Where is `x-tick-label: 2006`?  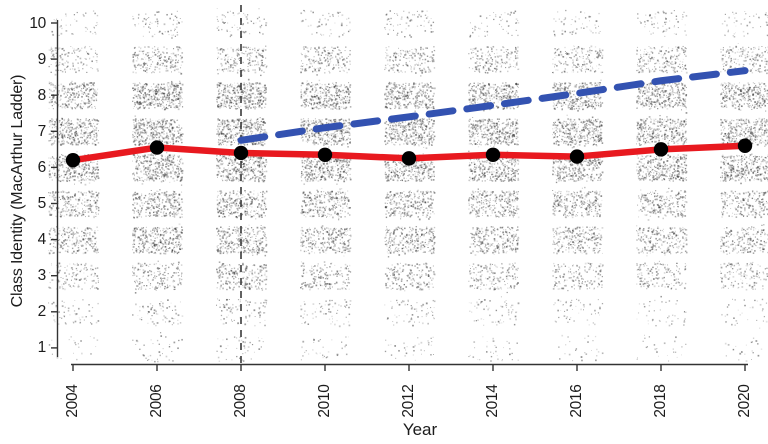 x-tick-label: 2006 is located at coordinates (156, 401).